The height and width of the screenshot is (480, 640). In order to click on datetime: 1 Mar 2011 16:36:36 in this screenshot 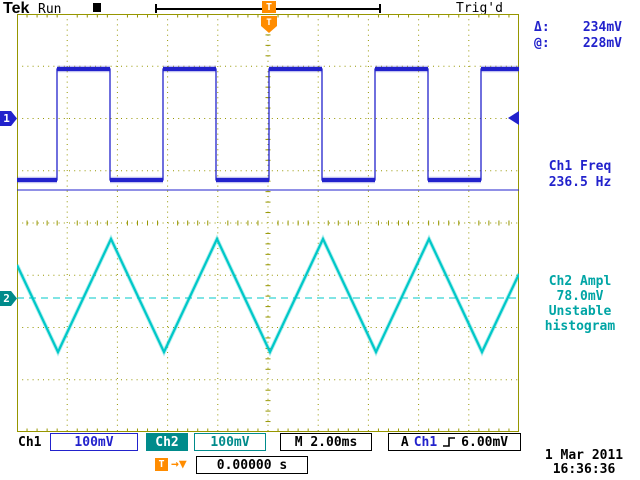, I will do `click(584, 463)`.